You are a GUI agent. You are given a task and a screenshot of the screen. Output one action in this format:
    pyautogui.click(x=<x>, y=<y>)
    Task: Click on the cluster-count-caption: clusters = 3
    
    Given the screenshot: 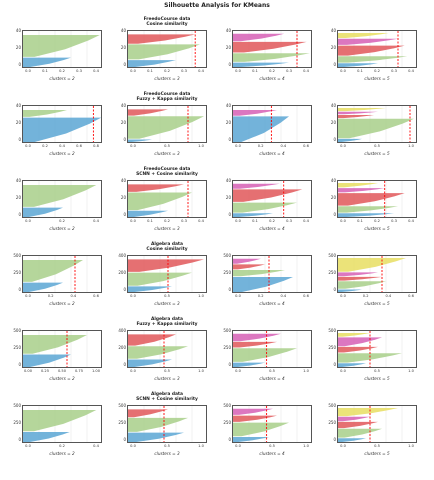 What is the action you would take?
    pyautogui.click(x=167, y=153)
    